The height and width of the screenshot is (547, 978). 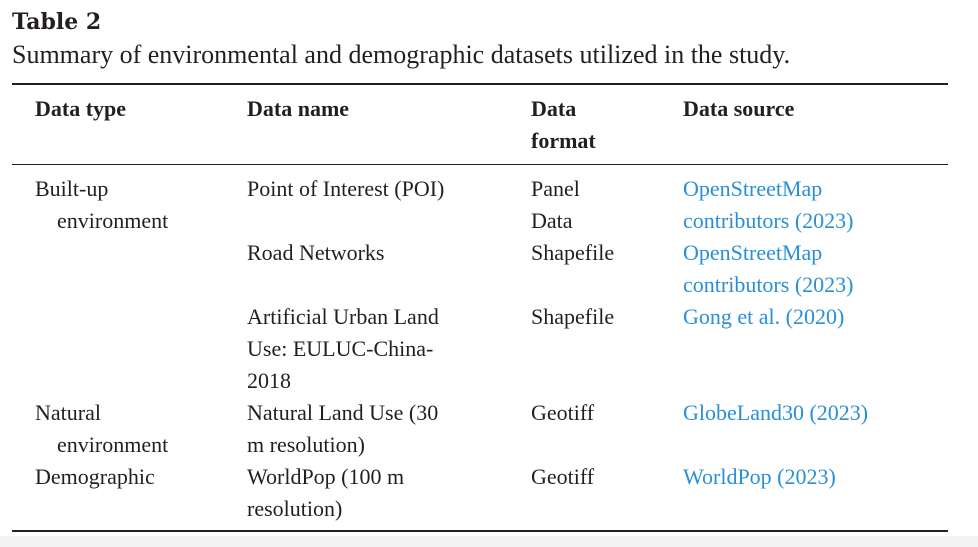 I want to click on header-data-format-line-2: format, so click(x=563, y=140).